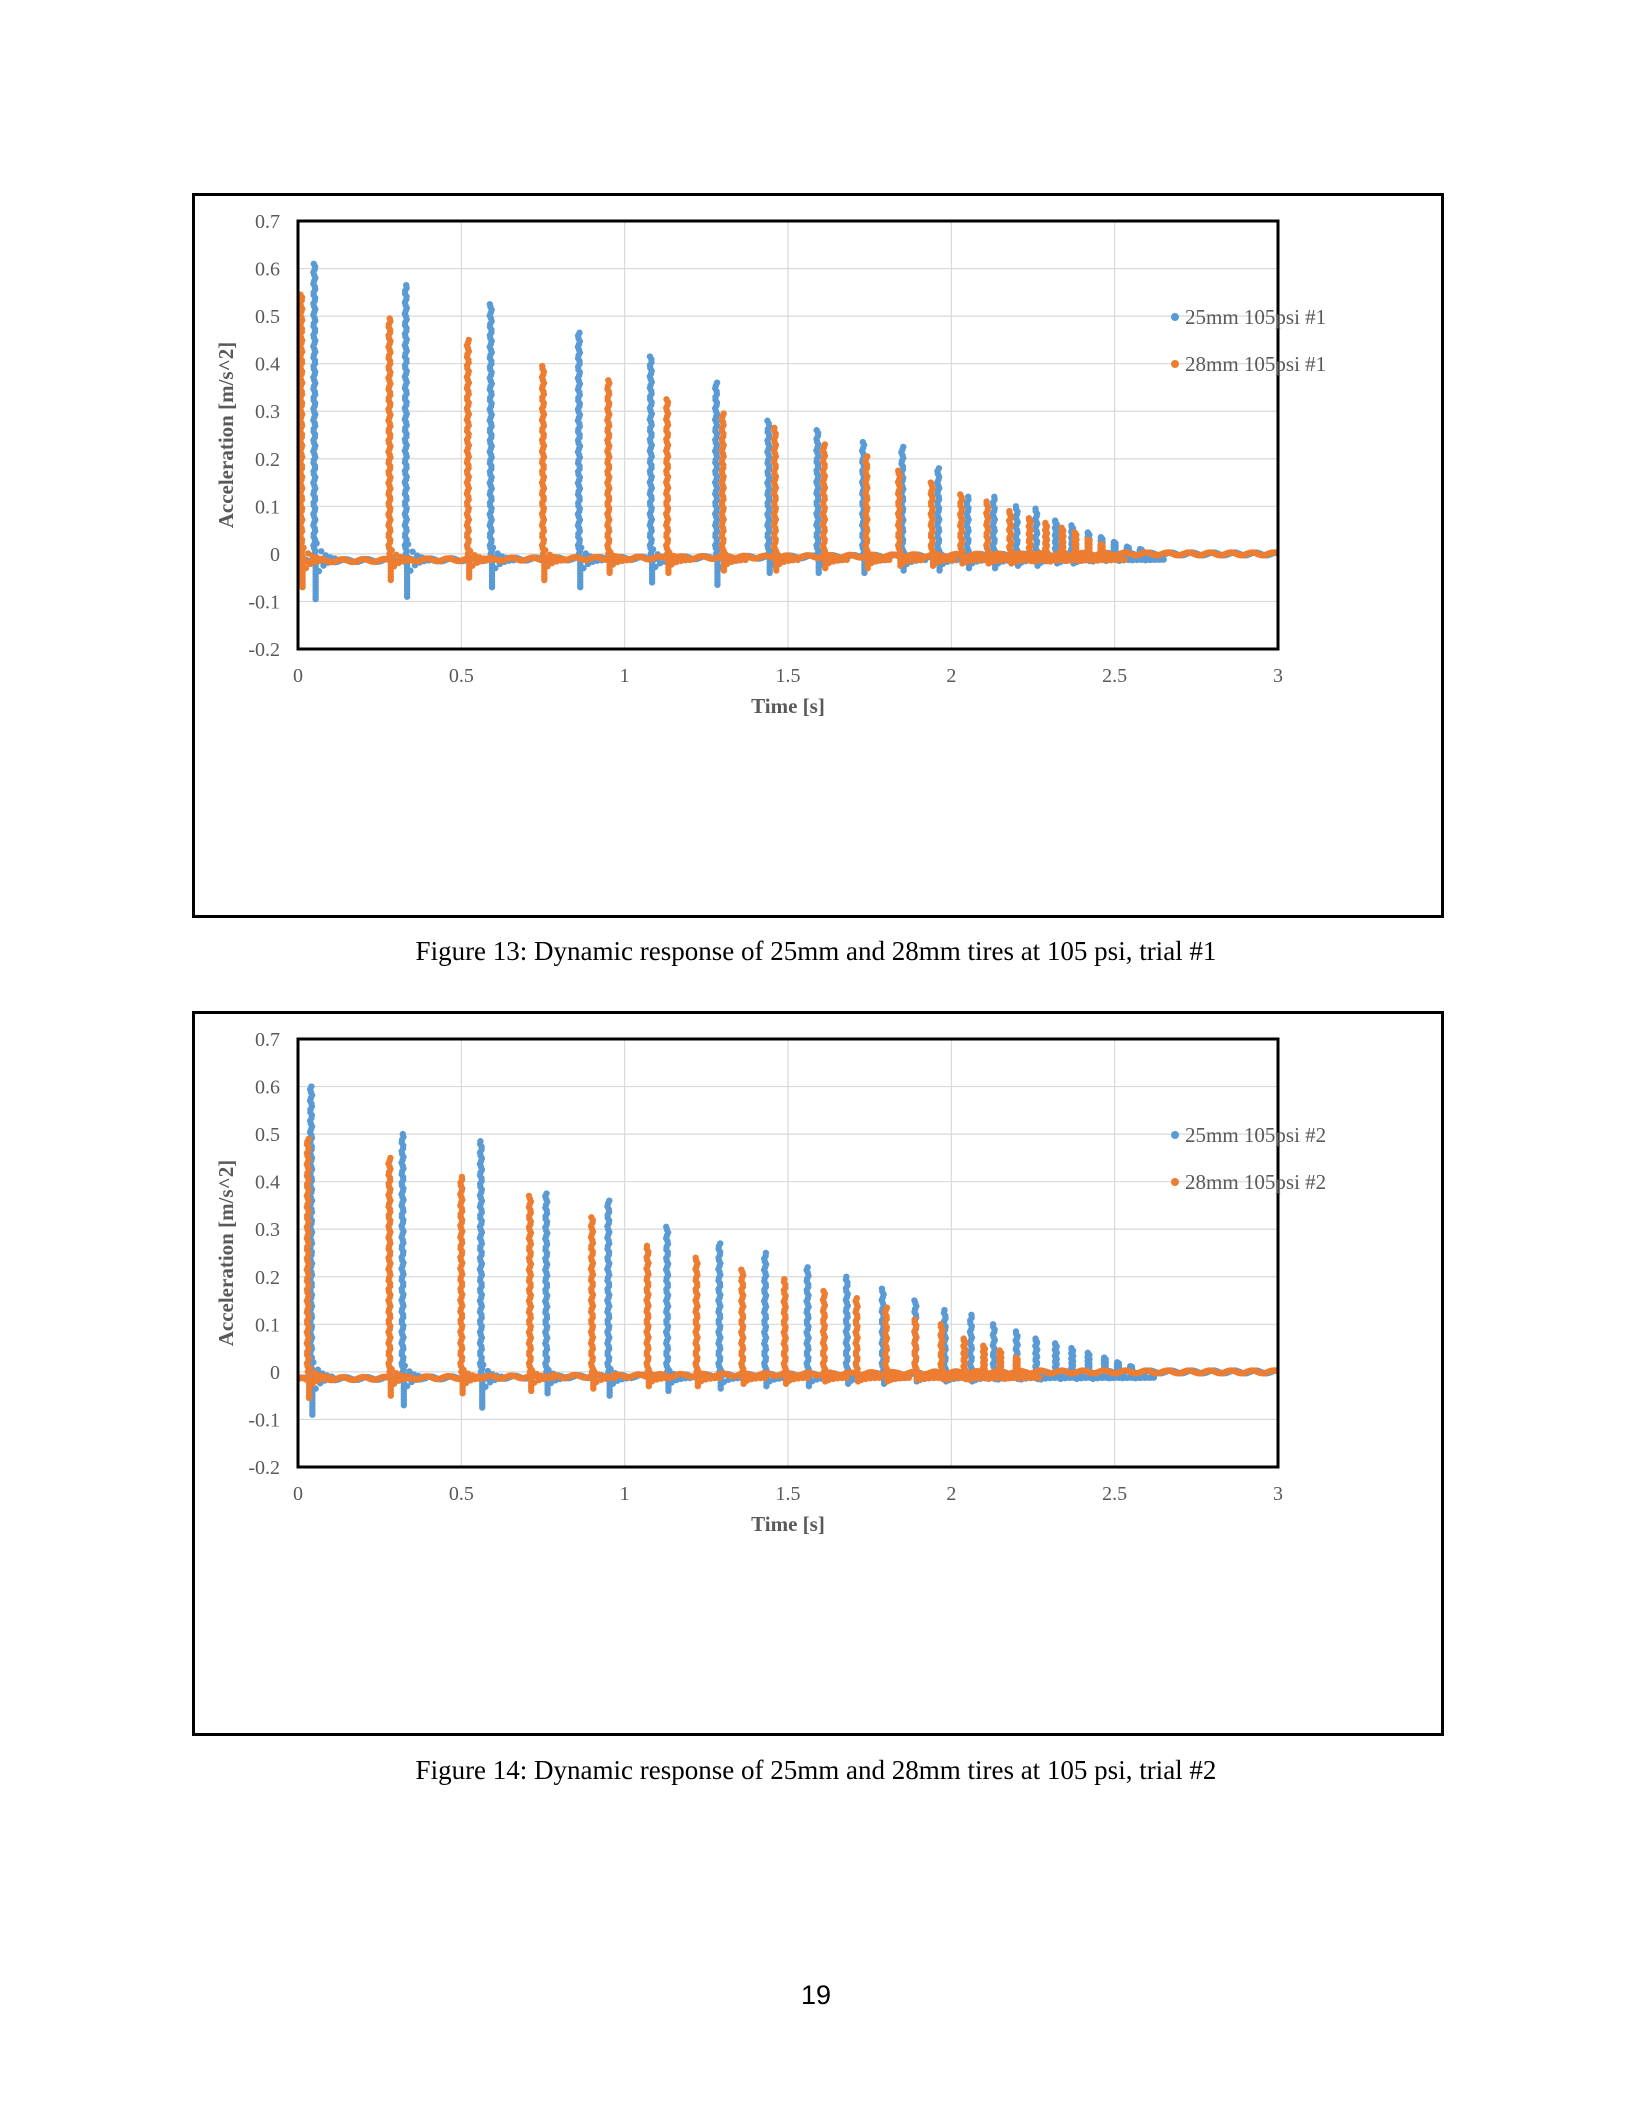 This screenshot has width=1632, height=2112. What do you see at coordinates (267, 1278) in the screenshot?
I see `y-tick-label: 0.2` at bounding box center [267, 1278].